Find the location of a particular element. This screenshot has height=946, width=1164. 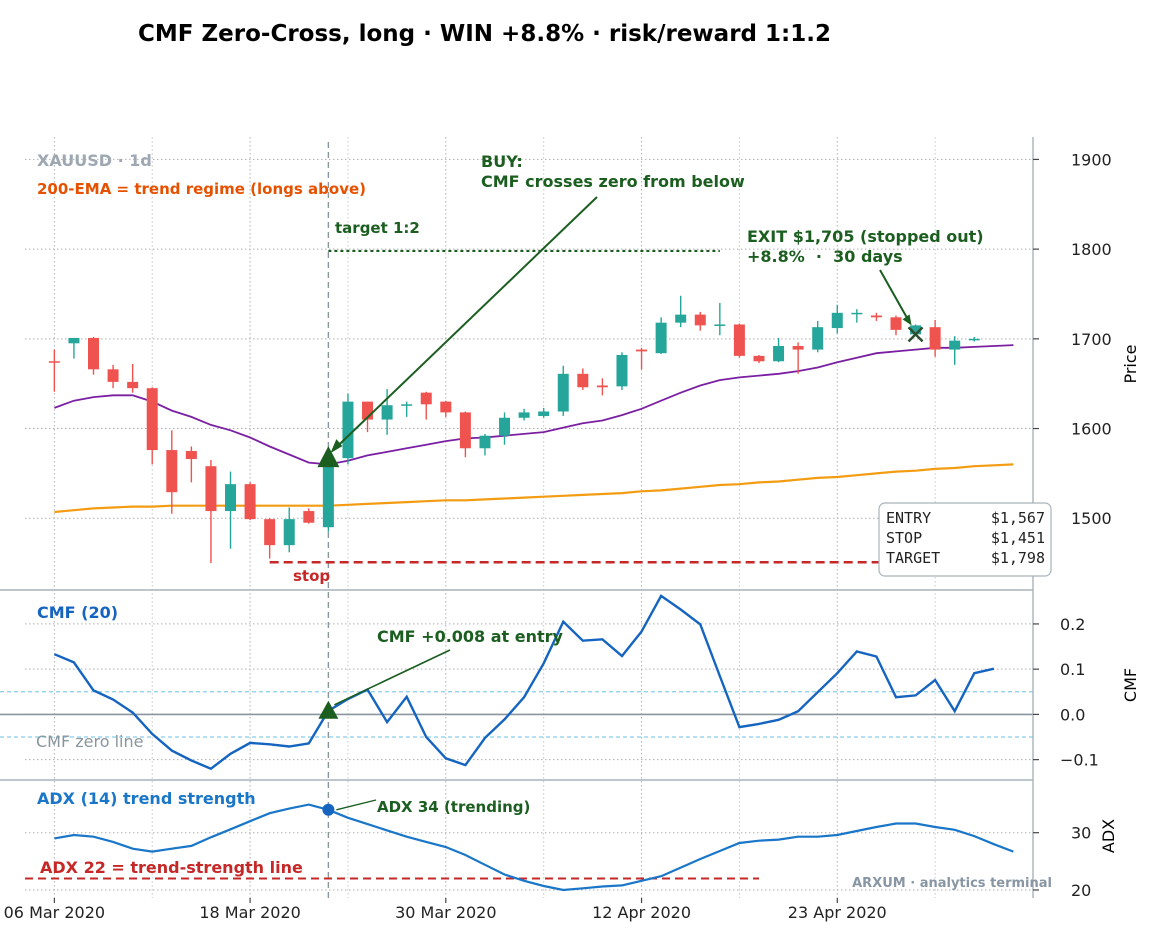

adx-entry-dot is located at coordinates (328, 809).